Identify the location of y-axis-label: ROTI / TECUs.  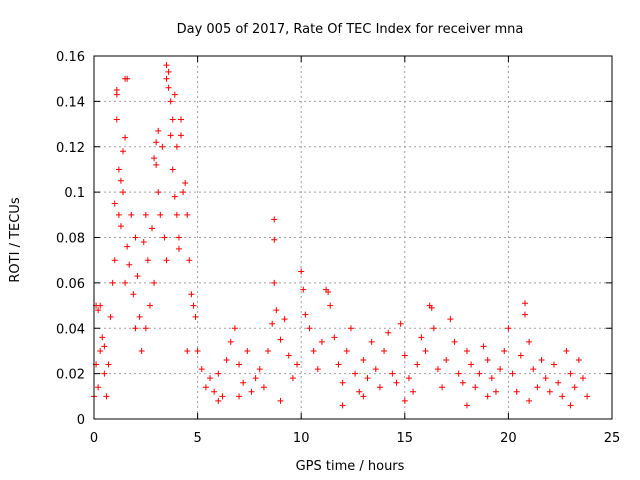
(15, 239).